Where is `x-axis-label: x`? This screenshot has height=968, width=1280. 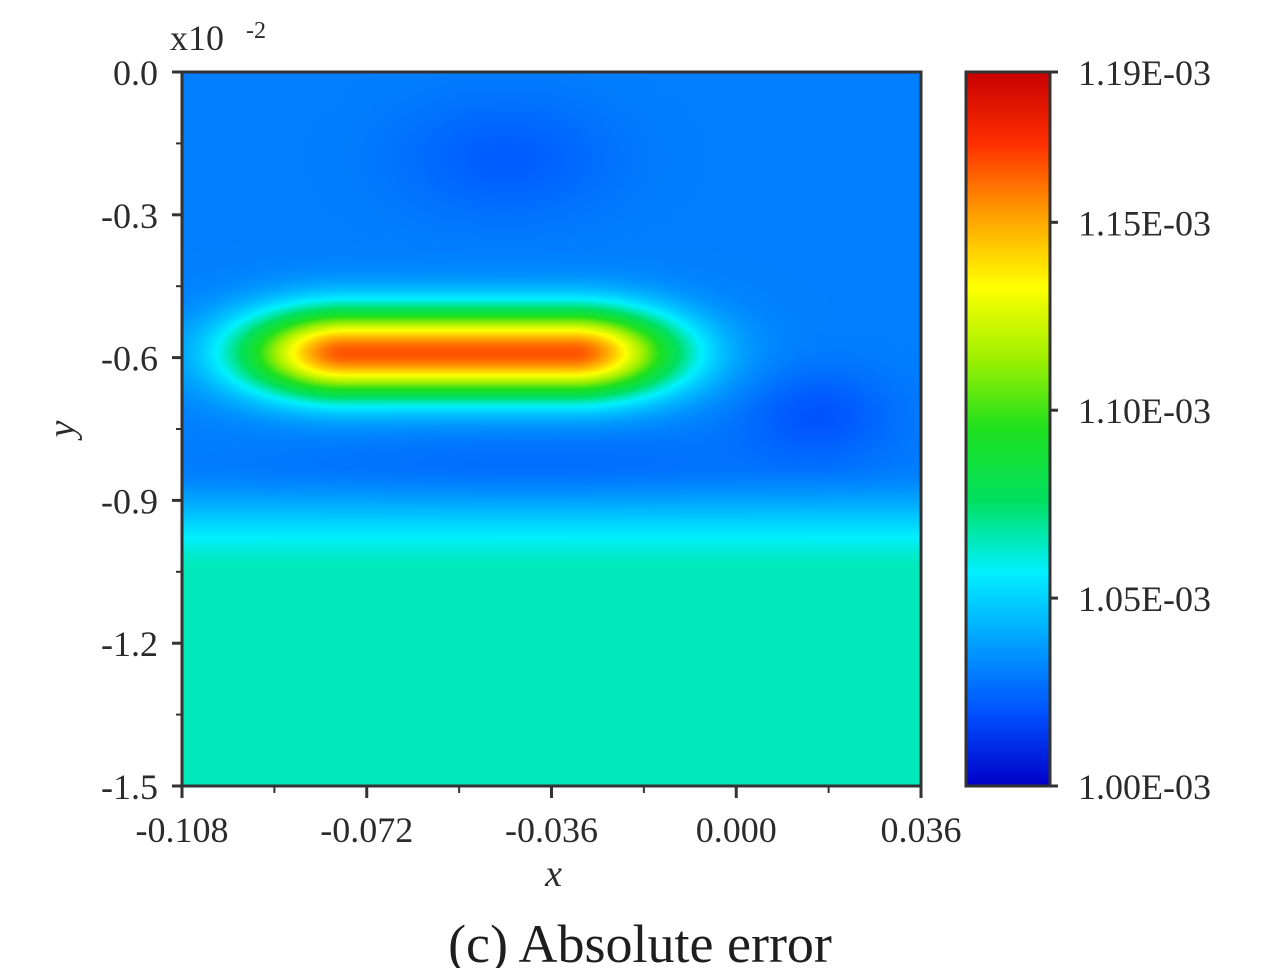 x-axis-label: x is located at coordinates (553, 874).